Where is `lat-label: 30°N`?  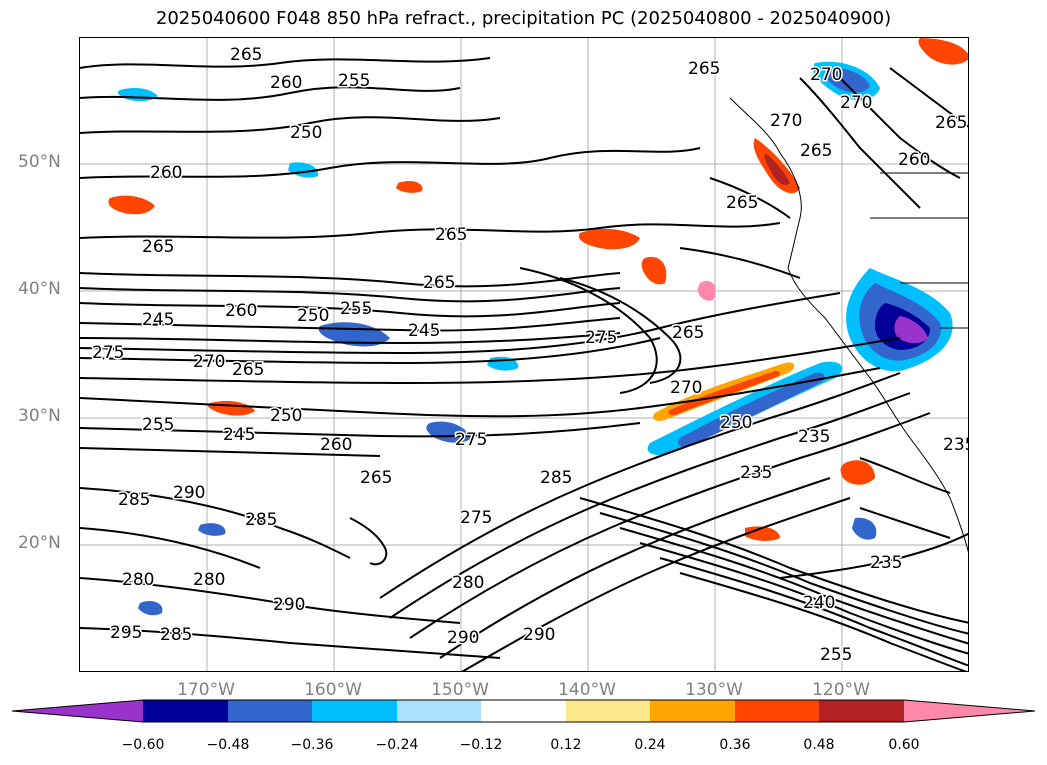 lat-label: 30°N is located at coordinates (39, 416).